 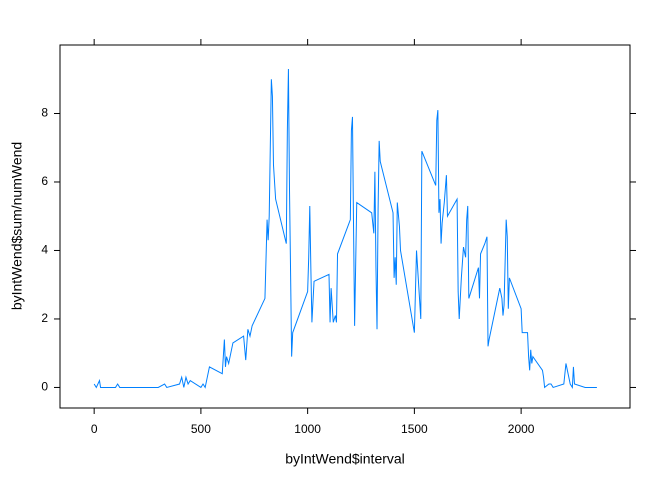 I want to click on y-tick-label: 8, so click(x=44, y=113).